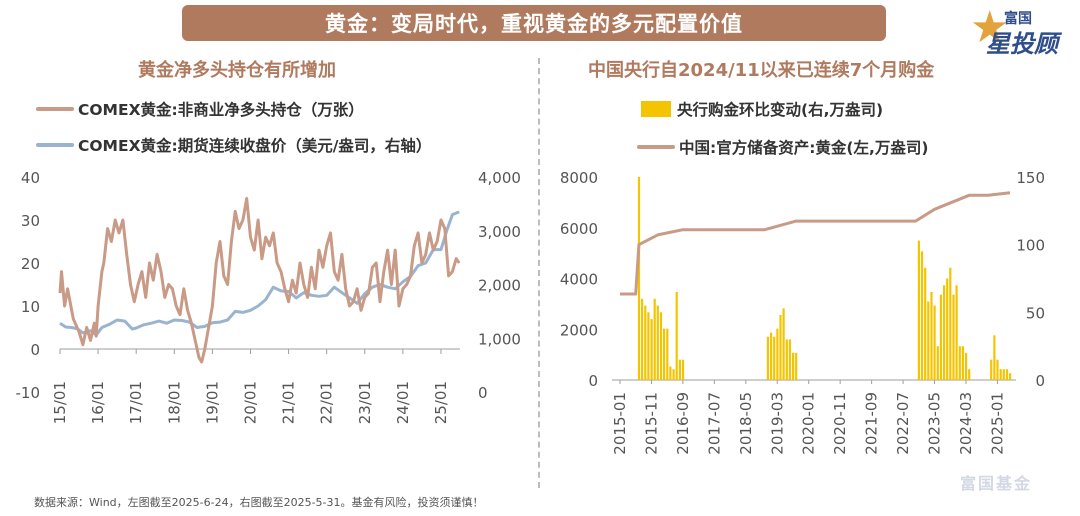 The width and height of the screenshot is (1080, 516). Describe the element at coordinates (815, 243) in the screenshot. I see `series-line-reserves` at that location.